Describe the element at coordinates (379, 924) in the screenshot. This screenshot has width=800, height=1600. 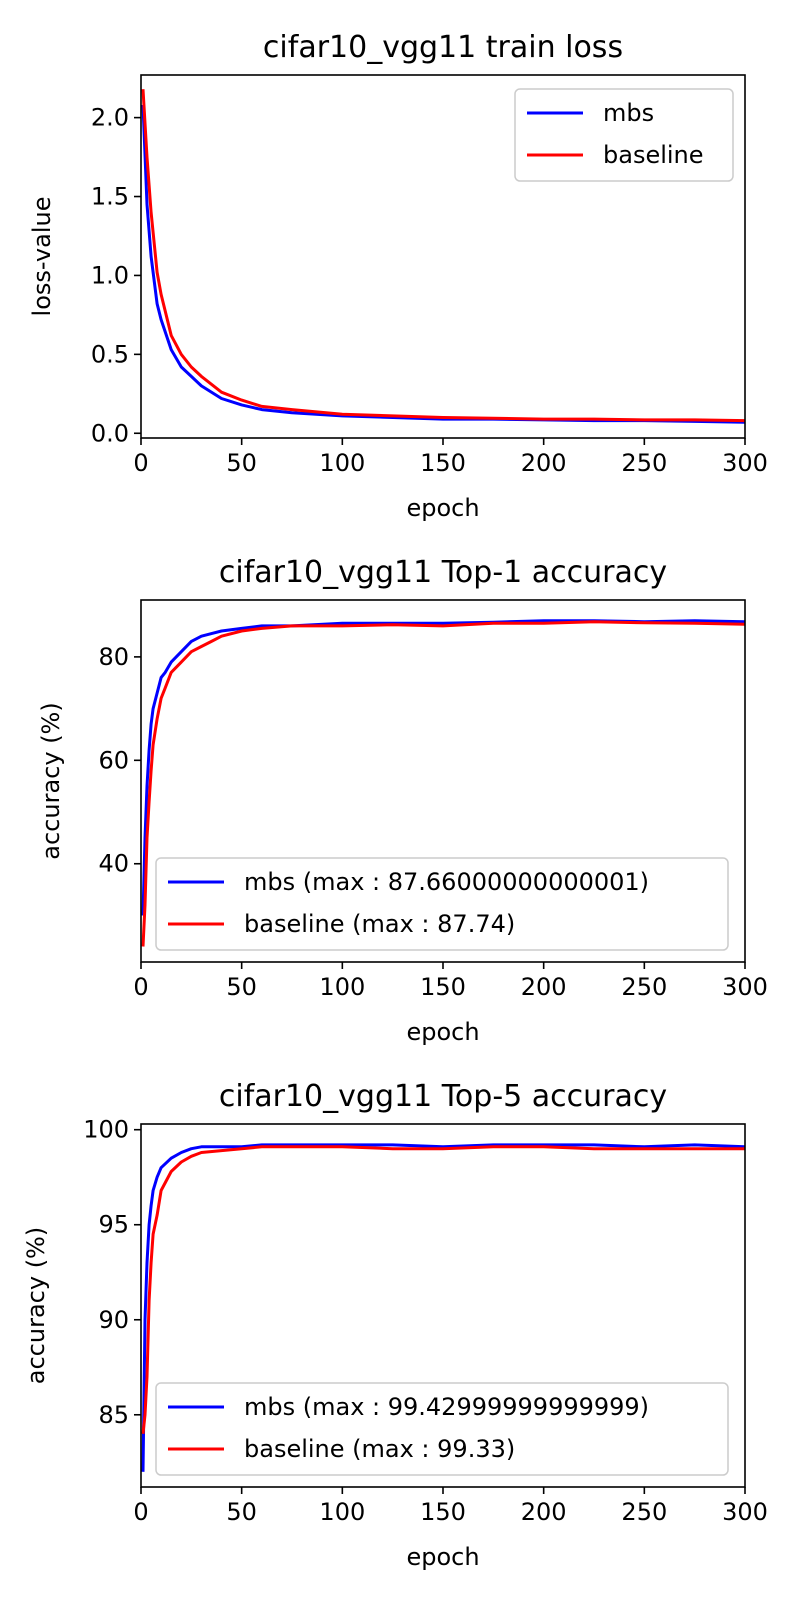
I see `legend-label: baseline (max : 87.74)` at that location.